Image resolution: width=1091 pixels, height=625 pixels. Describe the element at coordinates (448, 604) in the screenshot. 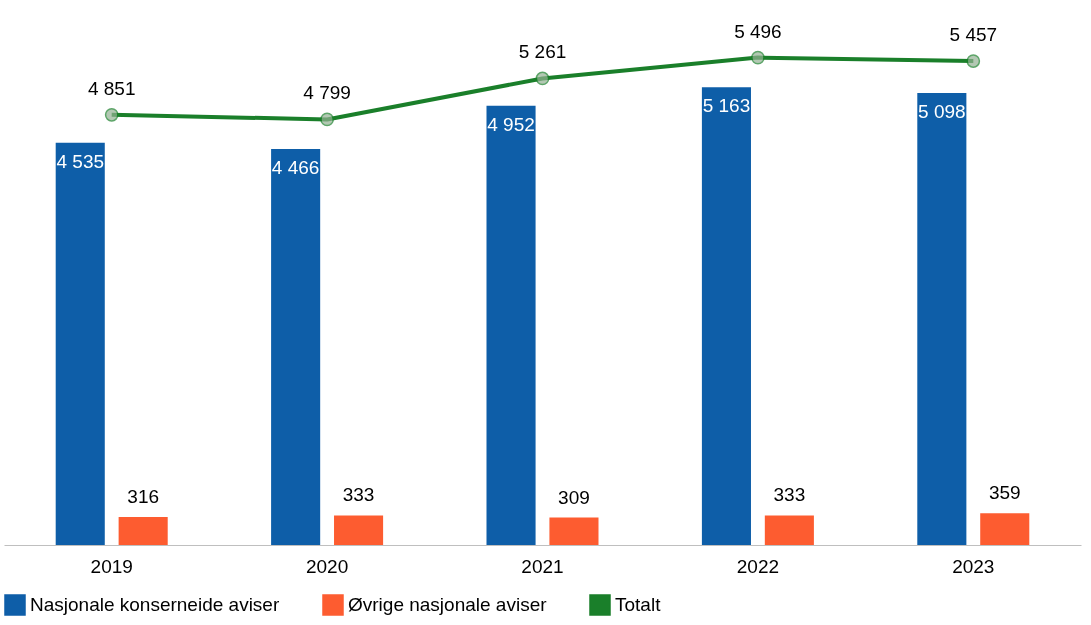

I see `legend-label: Øvrige nasjonale aviser` at that location.